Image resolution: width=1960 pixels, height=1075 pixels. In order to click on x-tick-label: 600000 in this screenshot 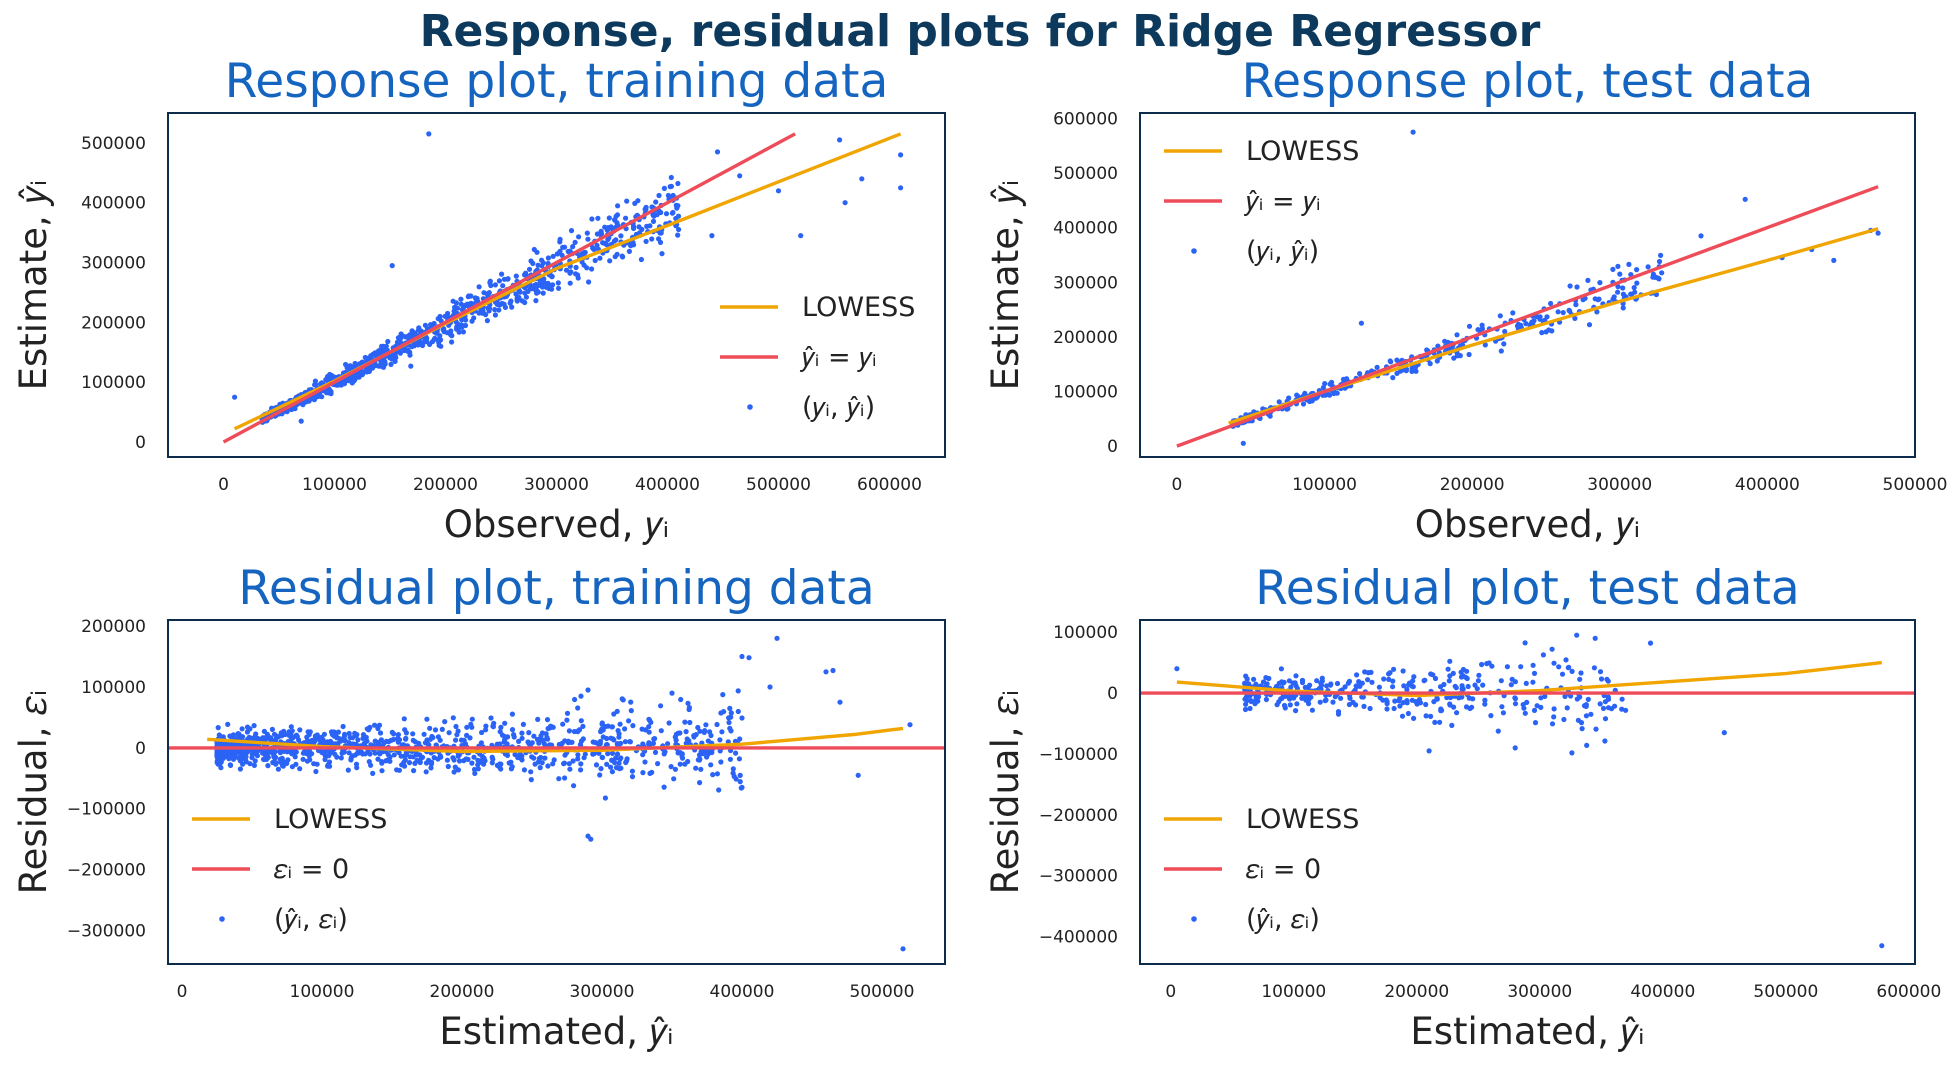, I will do `click(889, 485)`.